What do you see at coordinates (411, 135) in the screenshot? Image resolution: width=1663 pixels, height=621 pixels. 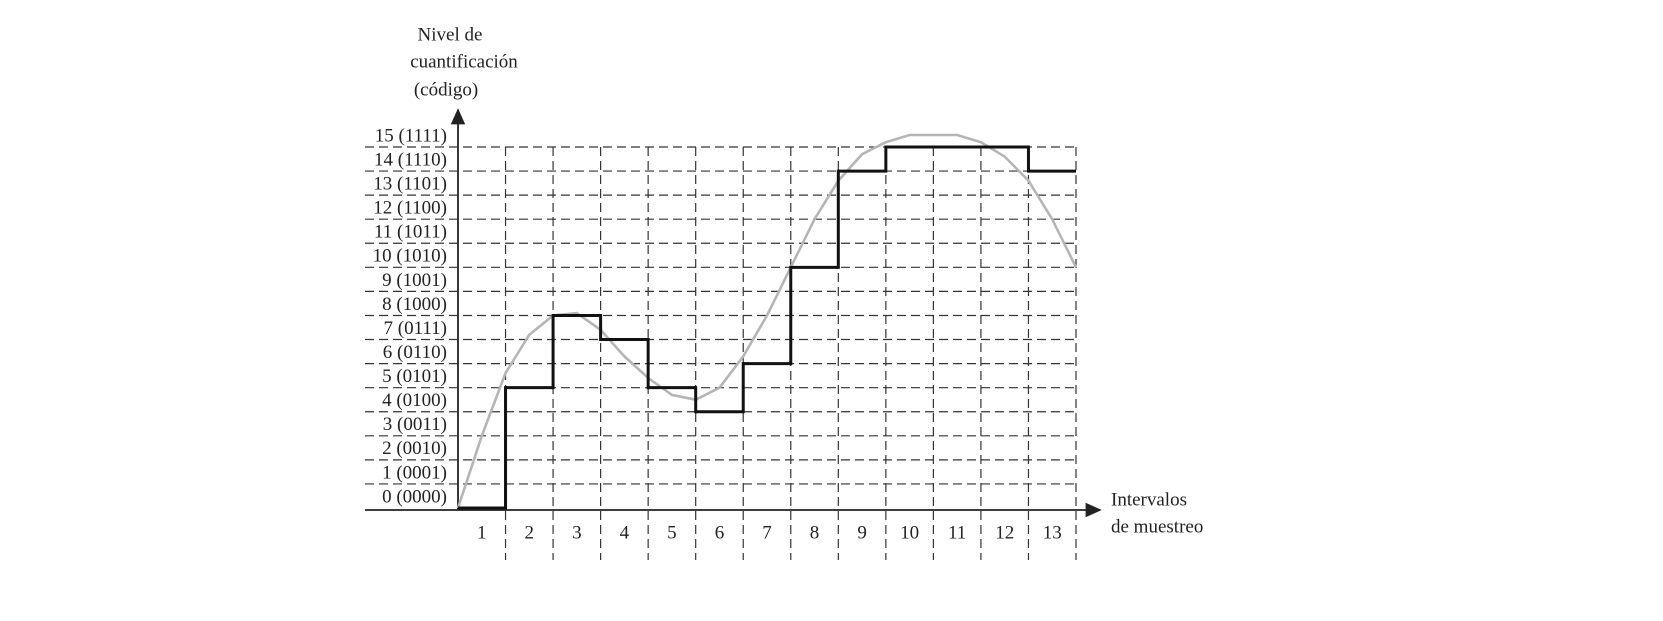 I see `y-tick-label: 15 (1111)` at bounding box center [411, 135].